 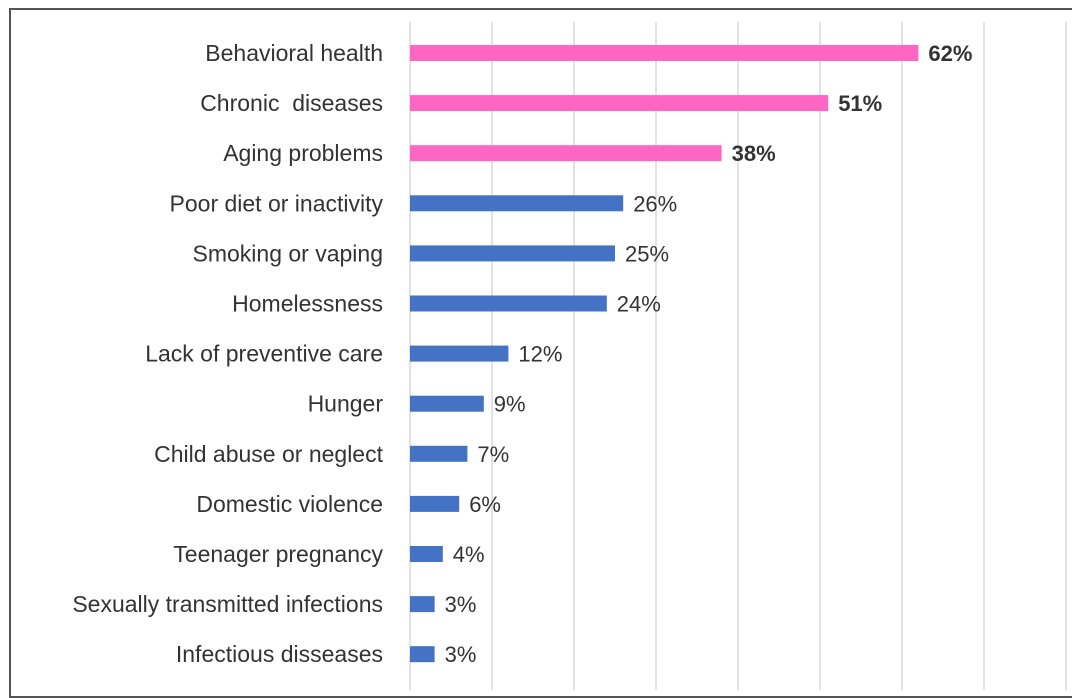 I want to click on value-label: 24%, so click(x=639, y=304).